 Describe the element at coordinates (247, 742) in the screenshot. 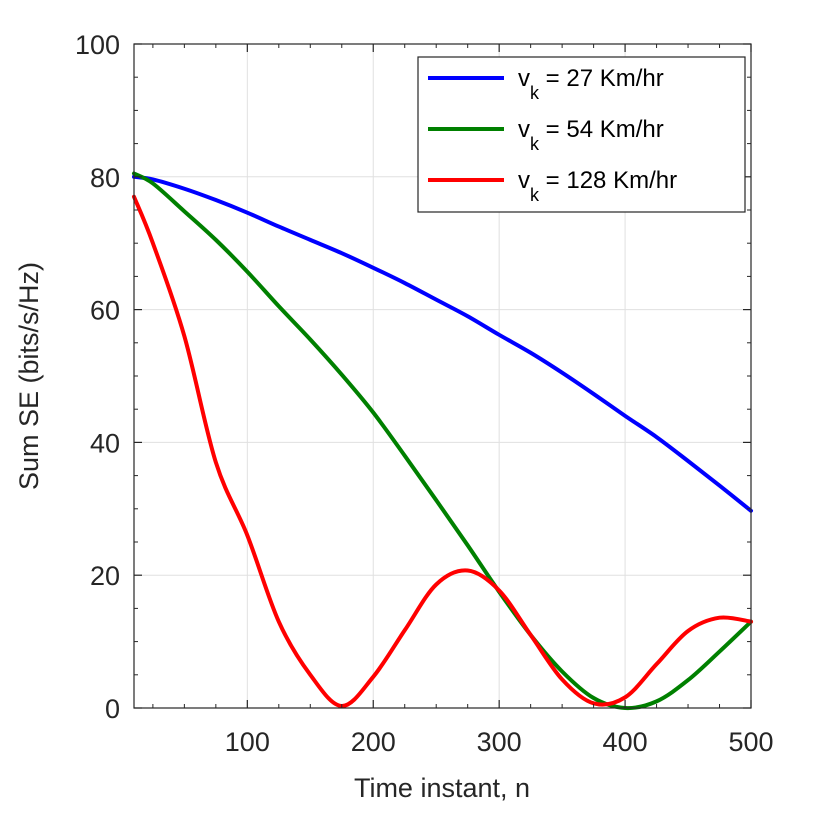

I see `x-tick-label: 100` at that location.